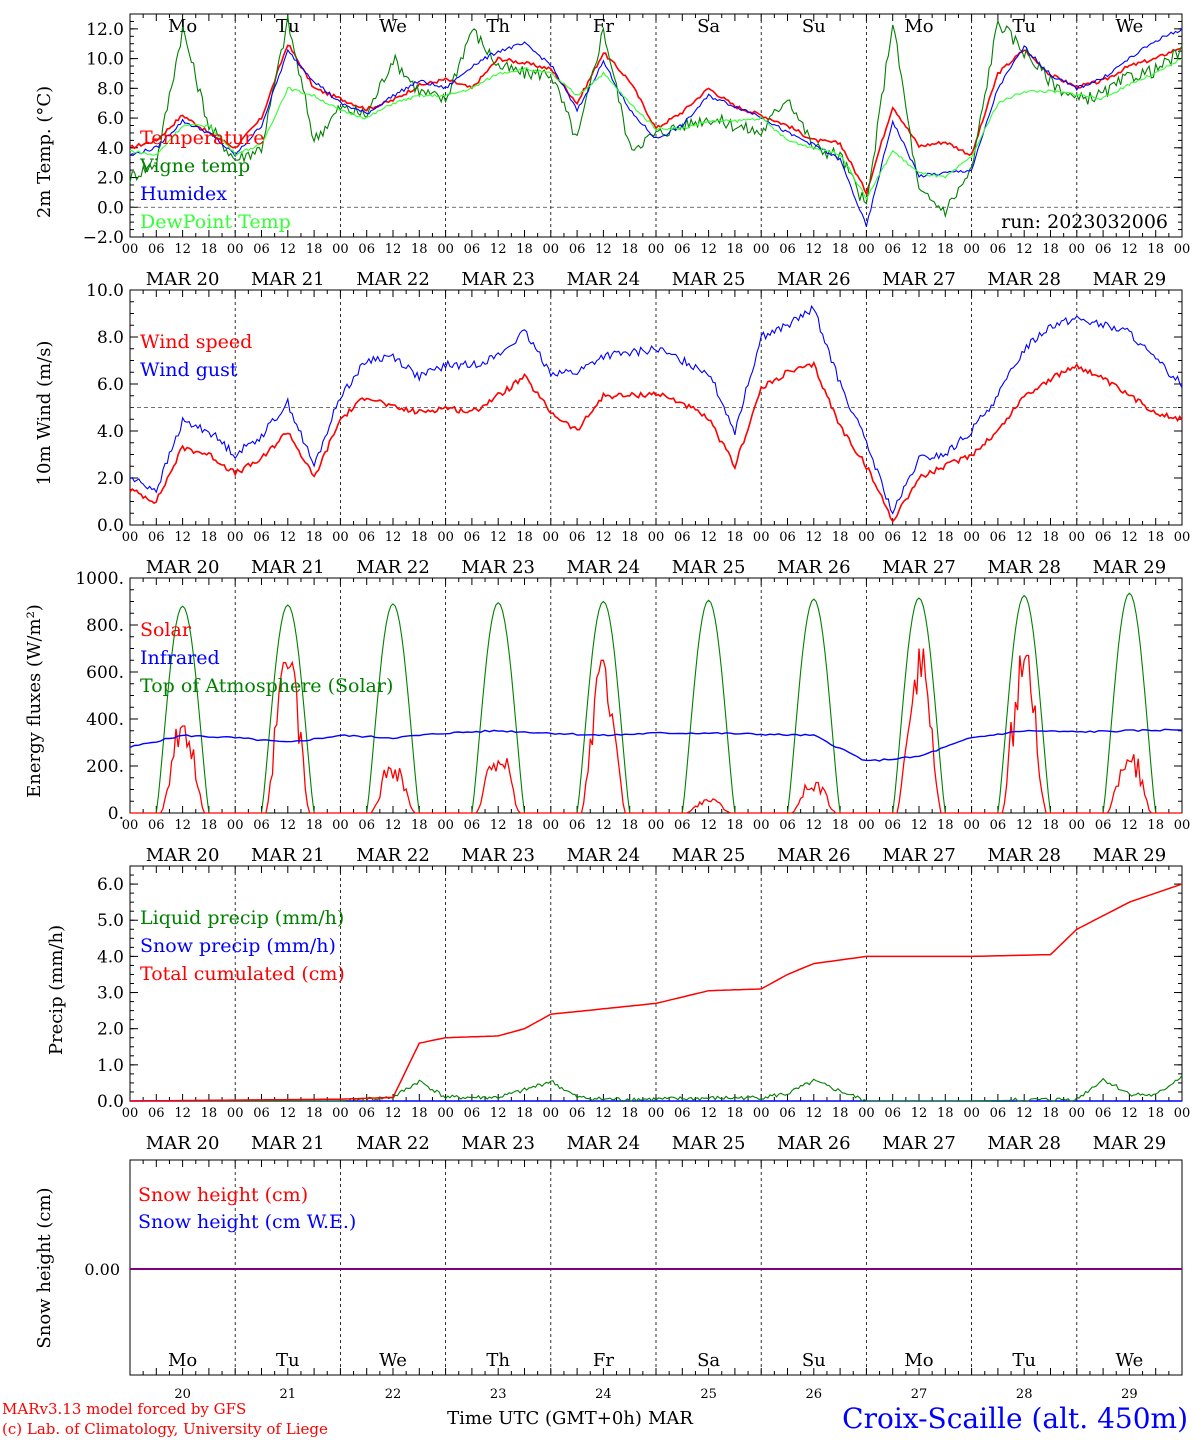  I want to click on y-tick-label: 8.0, so click(110, 338).